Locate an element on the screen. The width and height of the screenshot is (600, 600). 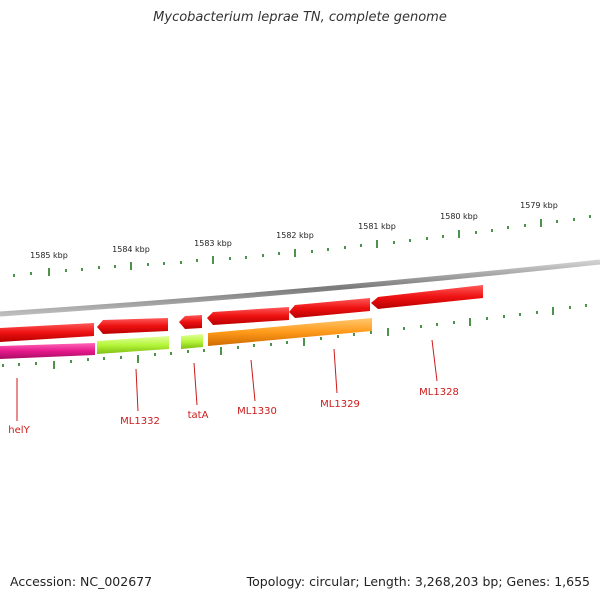
map-title: Mycobacterium leprae TN, complete genome is located at coordinates (300, 17).